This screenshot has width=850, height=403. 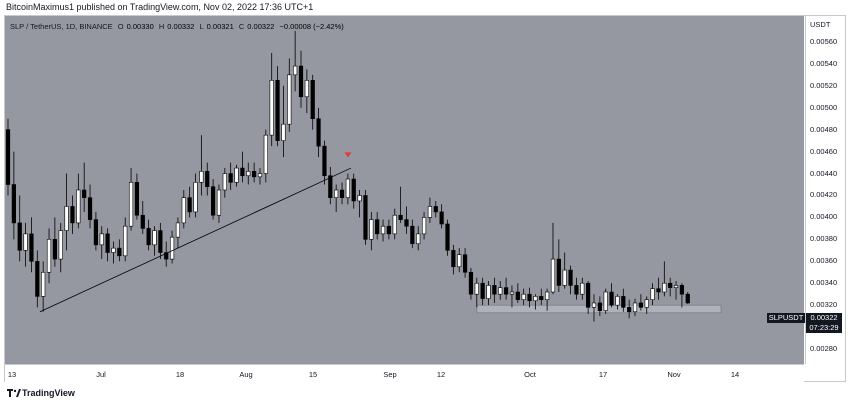 I want to click on legend-change: −0.00008 (−2.42%), so click(x=311, y=26).